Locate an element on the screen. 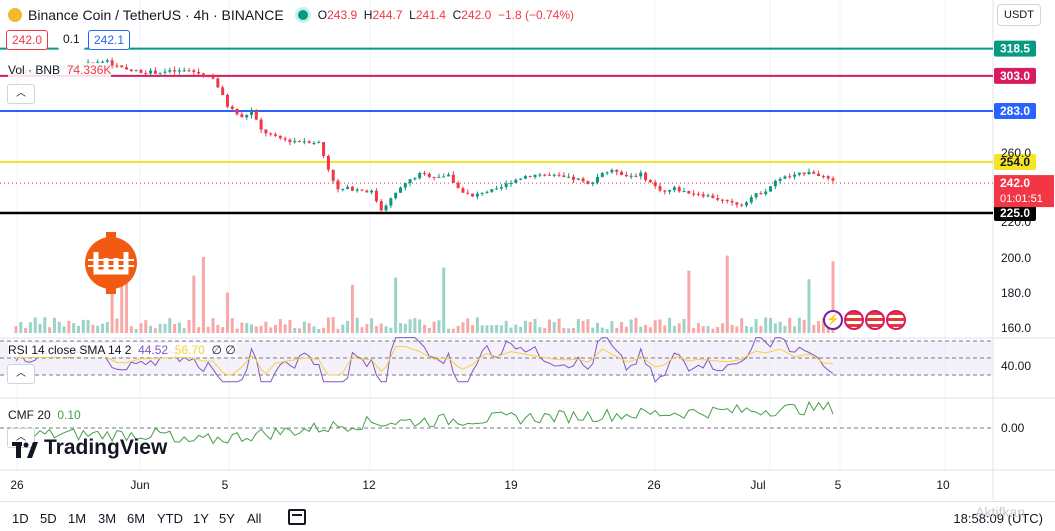 Image resolution: width=1055 pixels, height=531 pixels. cmf-line is located at coordinates (424, 422).